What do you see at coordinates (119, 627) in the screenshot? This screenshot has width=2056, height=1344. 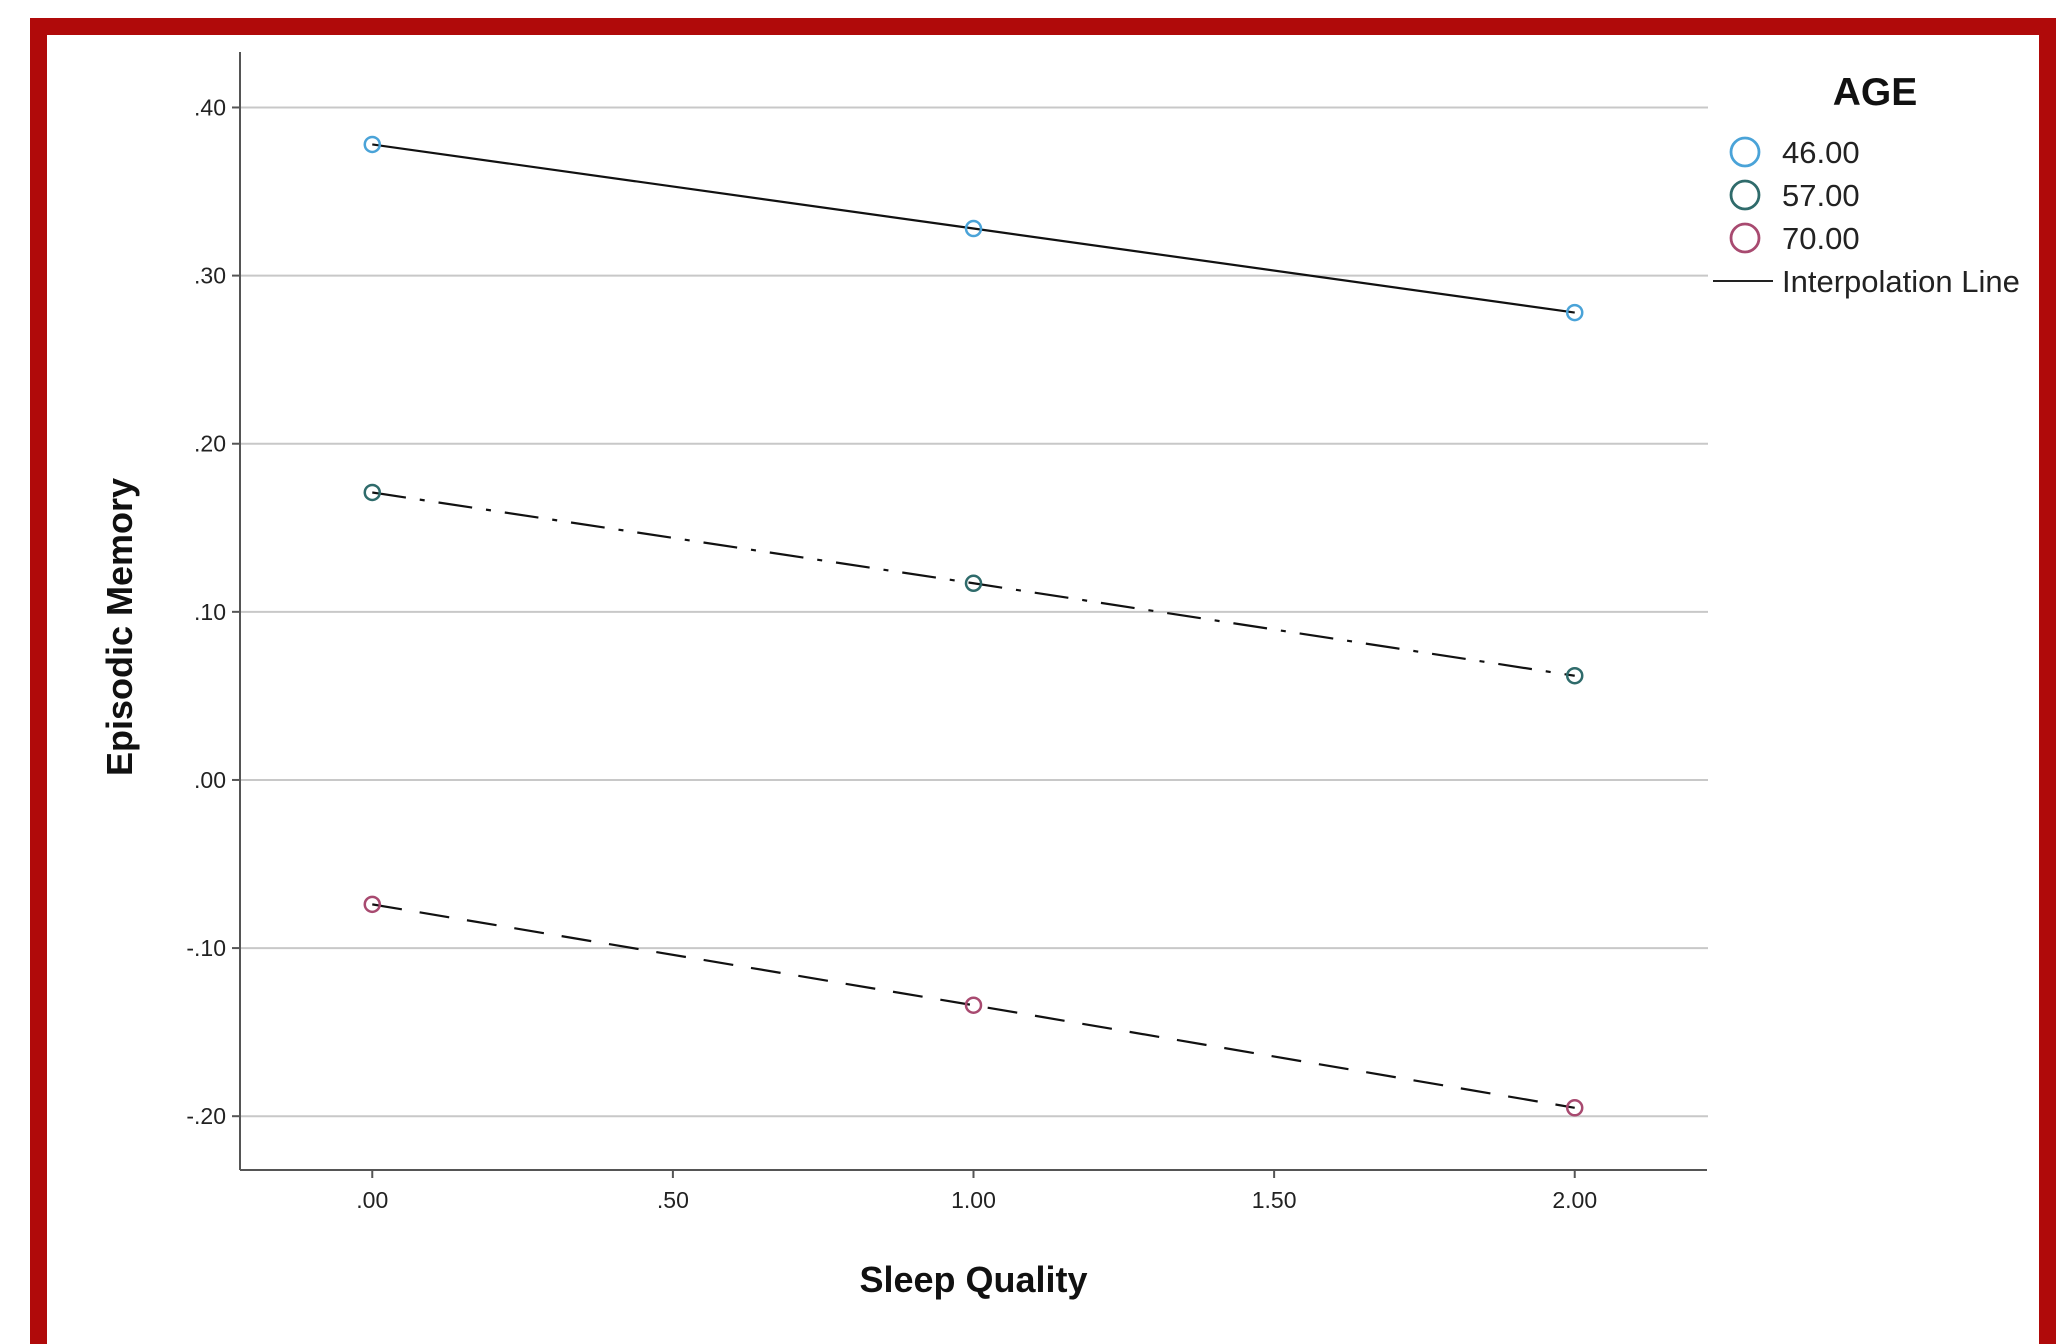 I see `y-axis-title: Episodic Memory` at bounding box center [119, 627].